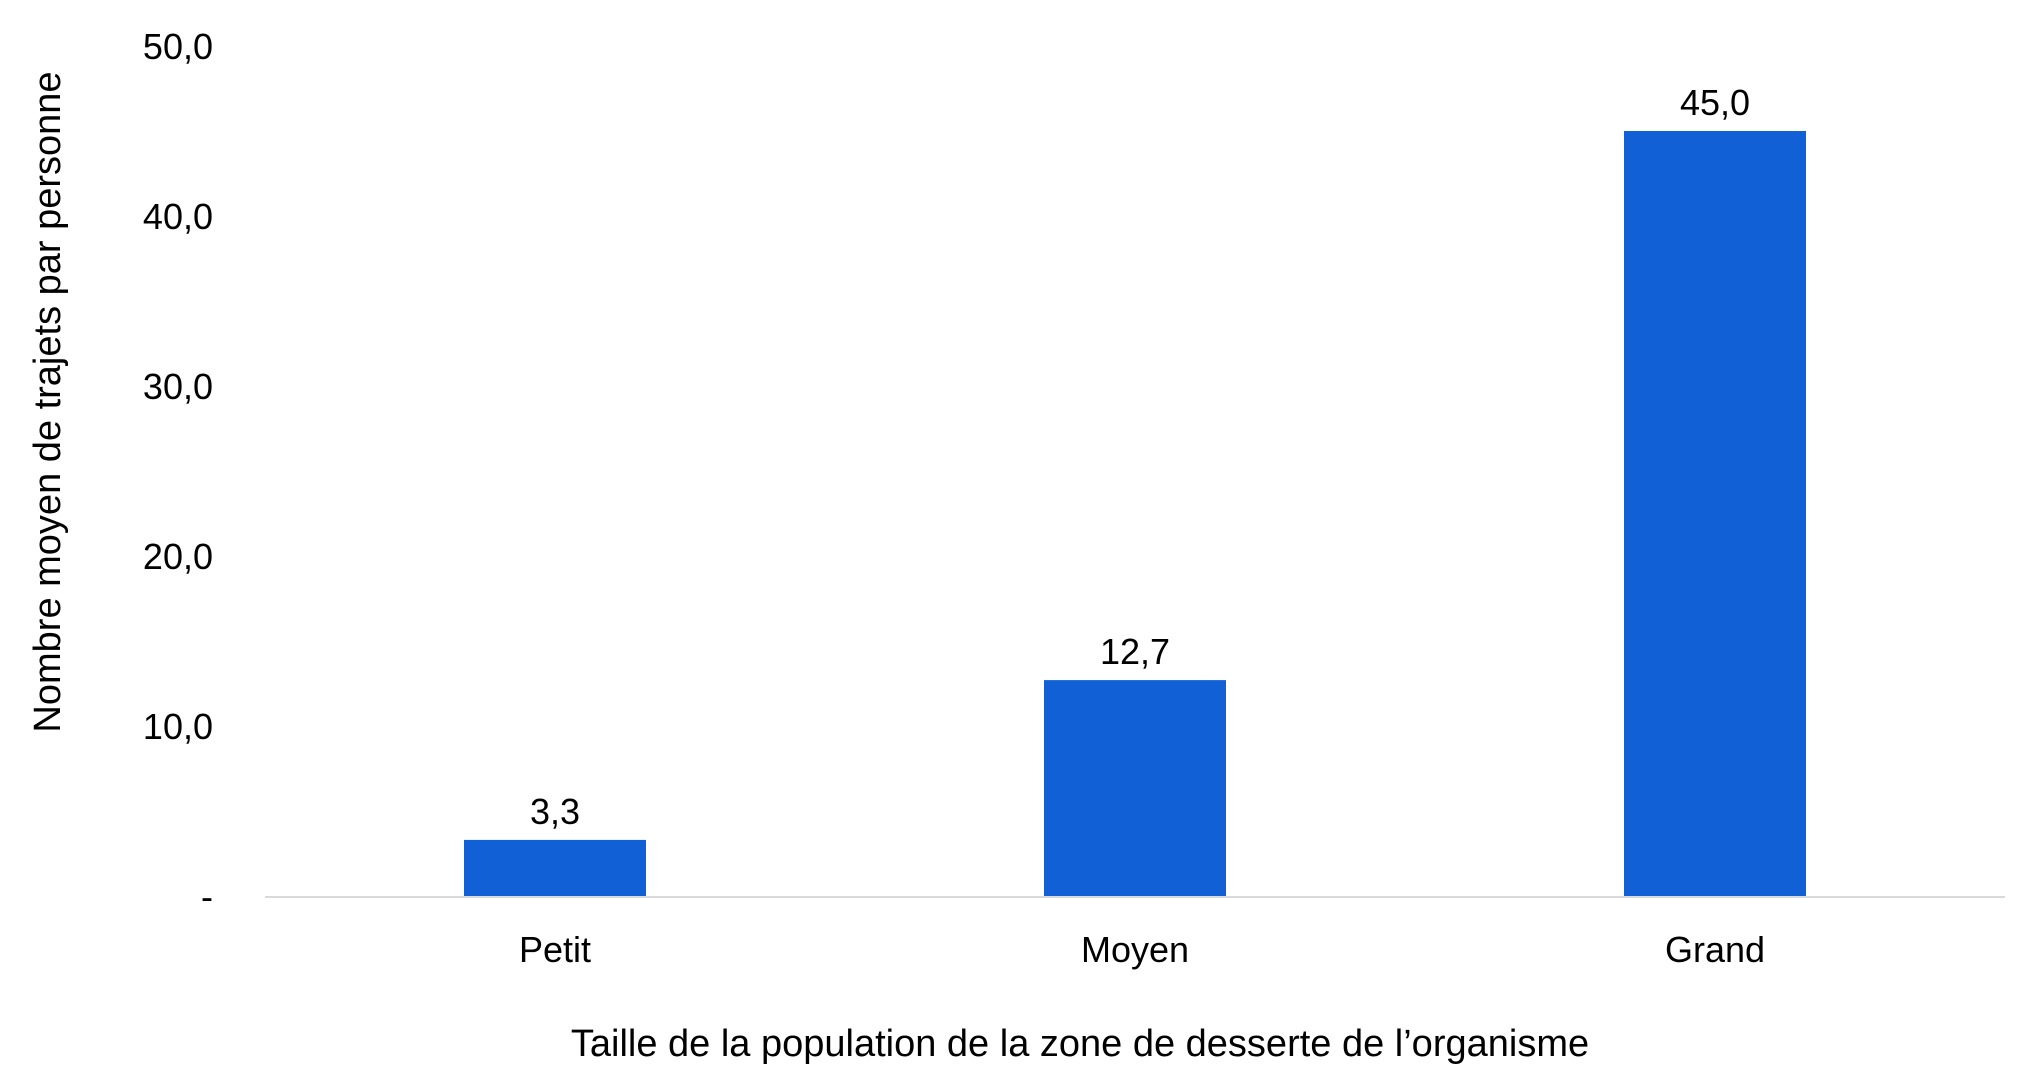 This screenshot has width=2035, height=1086. I want to click on y-tick-label: 30,0, so click(178, 386).